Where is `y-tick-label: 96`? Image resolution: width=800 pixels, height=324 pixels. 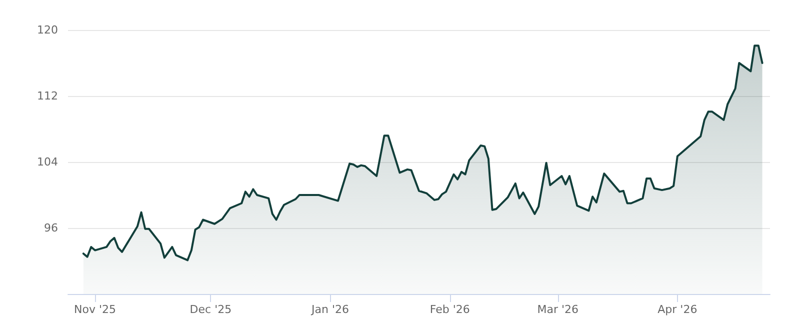
y-tick-label: 96 is located at coordinates (51, 228).